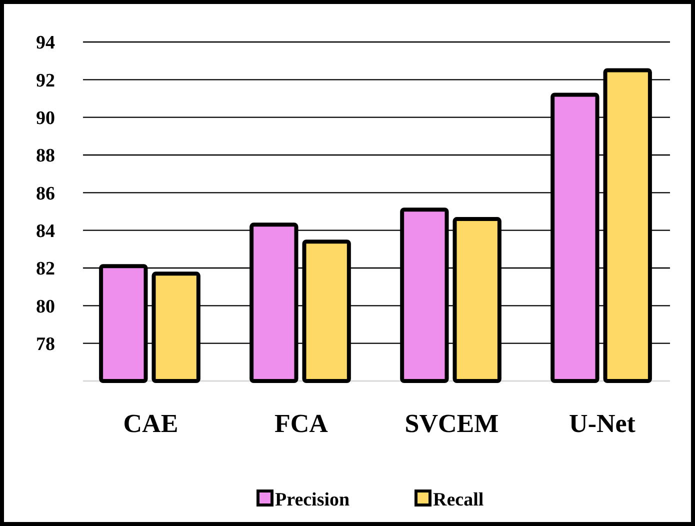 The width and height of the screenshot is (695, 526). I want to click on legend-label: Recall, so click(458, 500).